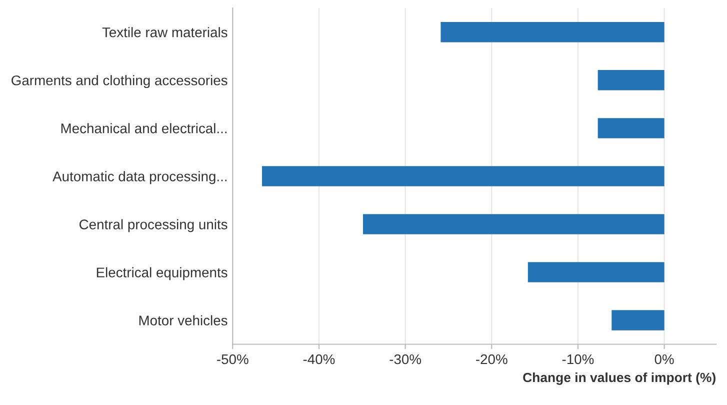 This screenshot has width=727, height=405. I want to click on x-tick-label: -10%, so click(578, 359).